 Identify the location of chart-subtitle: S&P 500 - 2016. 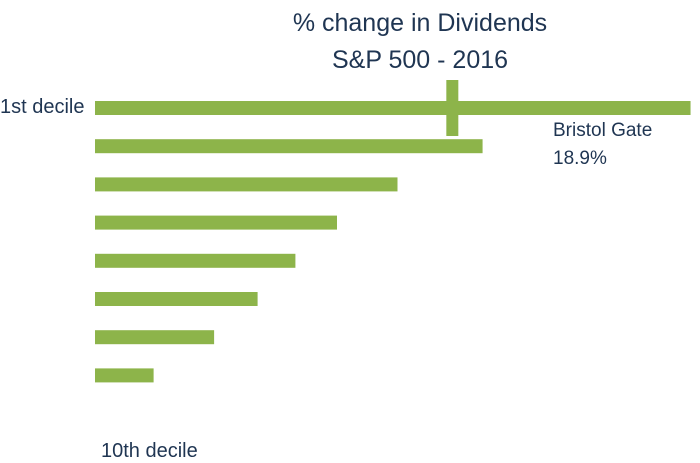
(420, 60).